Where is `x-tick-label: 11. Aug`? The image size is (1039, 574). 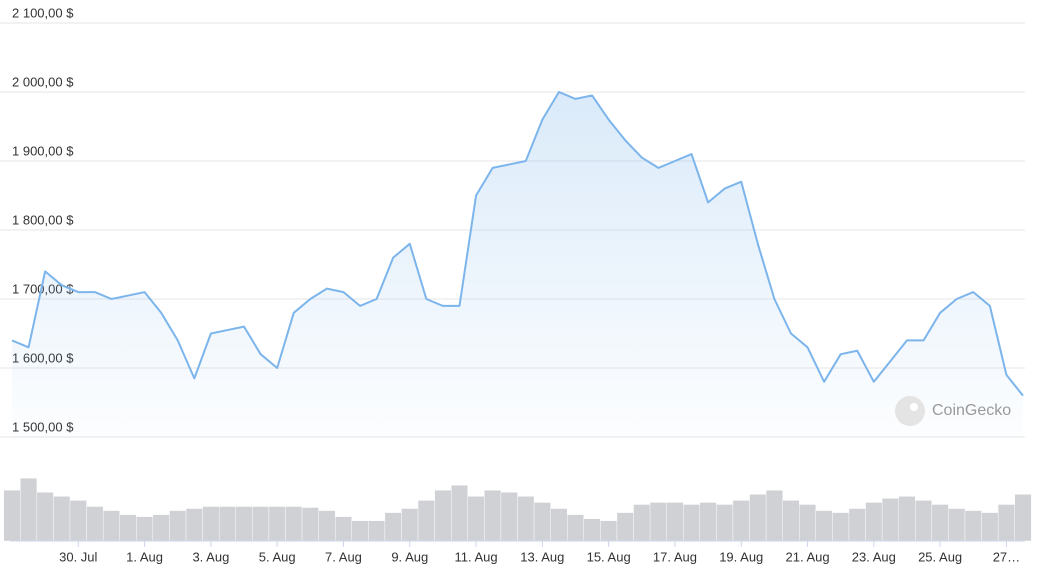
x-tick-label: 11. Aug is located at coordinates (475, 556).